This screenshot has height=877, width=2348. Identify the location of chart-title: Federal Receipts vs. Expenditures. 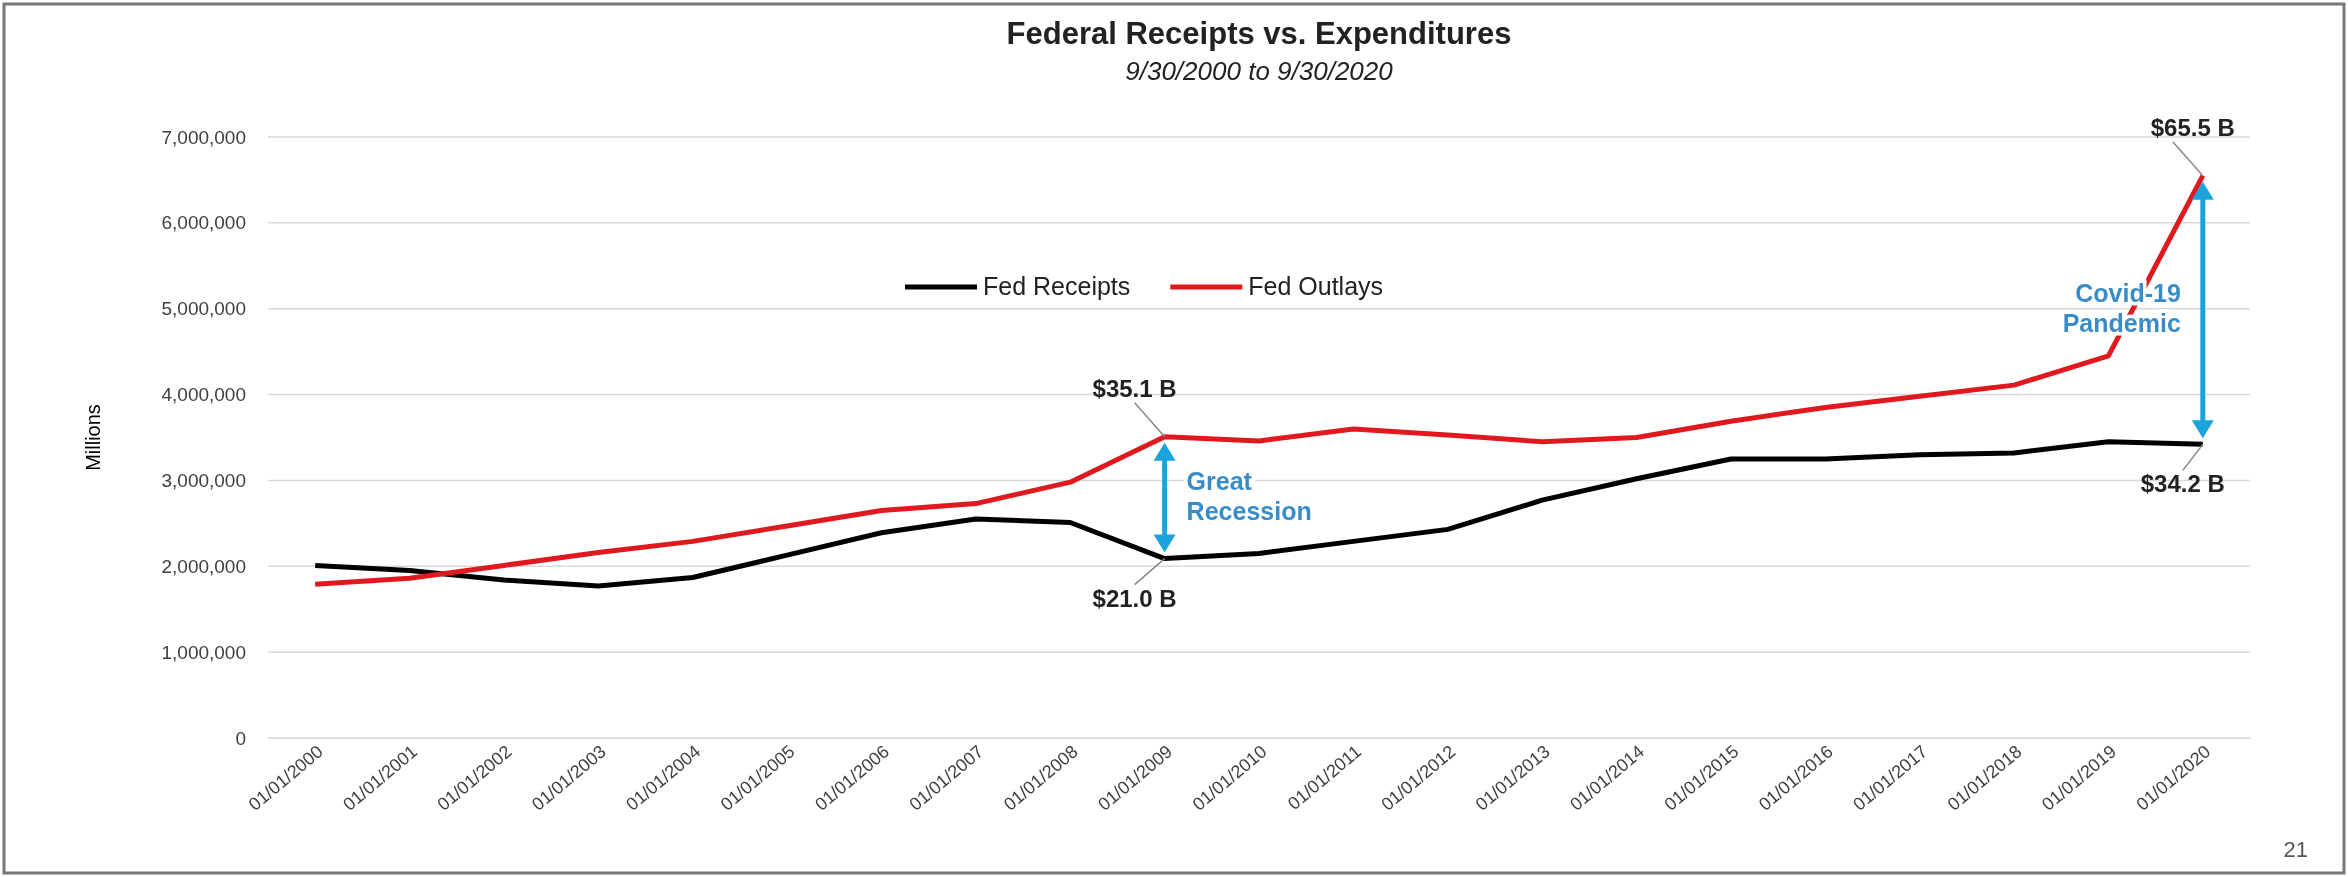
(1259, 33).